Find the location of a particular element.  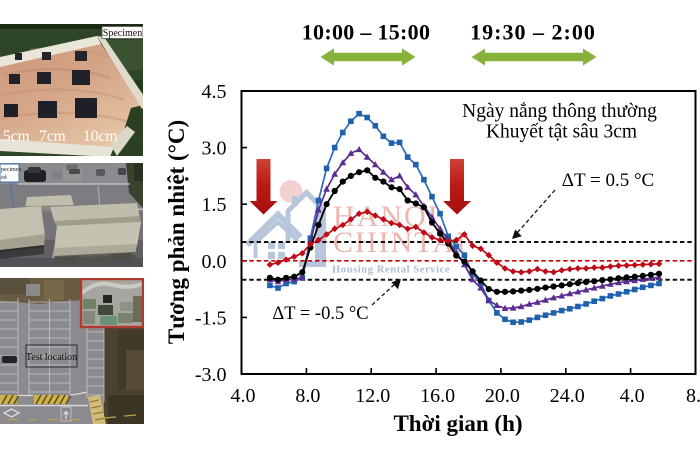

svg-text: 4.5 is located at coordinates (214, 92).